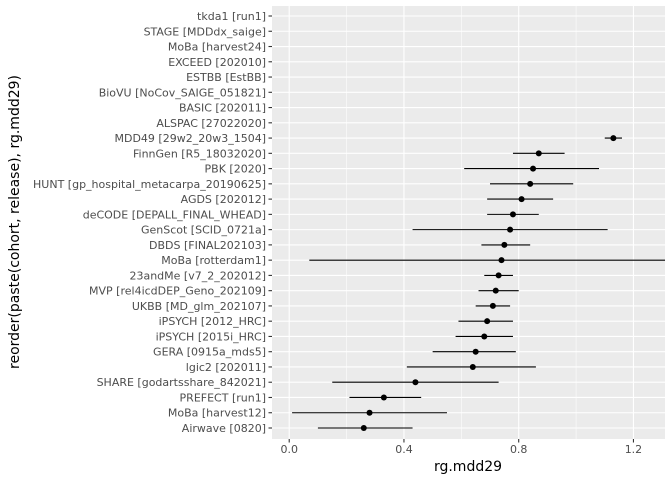  Describe the element at coordinates (209, 352) in the screenshot. I see `y-tick-label: GERA [0915a_mds5]` at that location.